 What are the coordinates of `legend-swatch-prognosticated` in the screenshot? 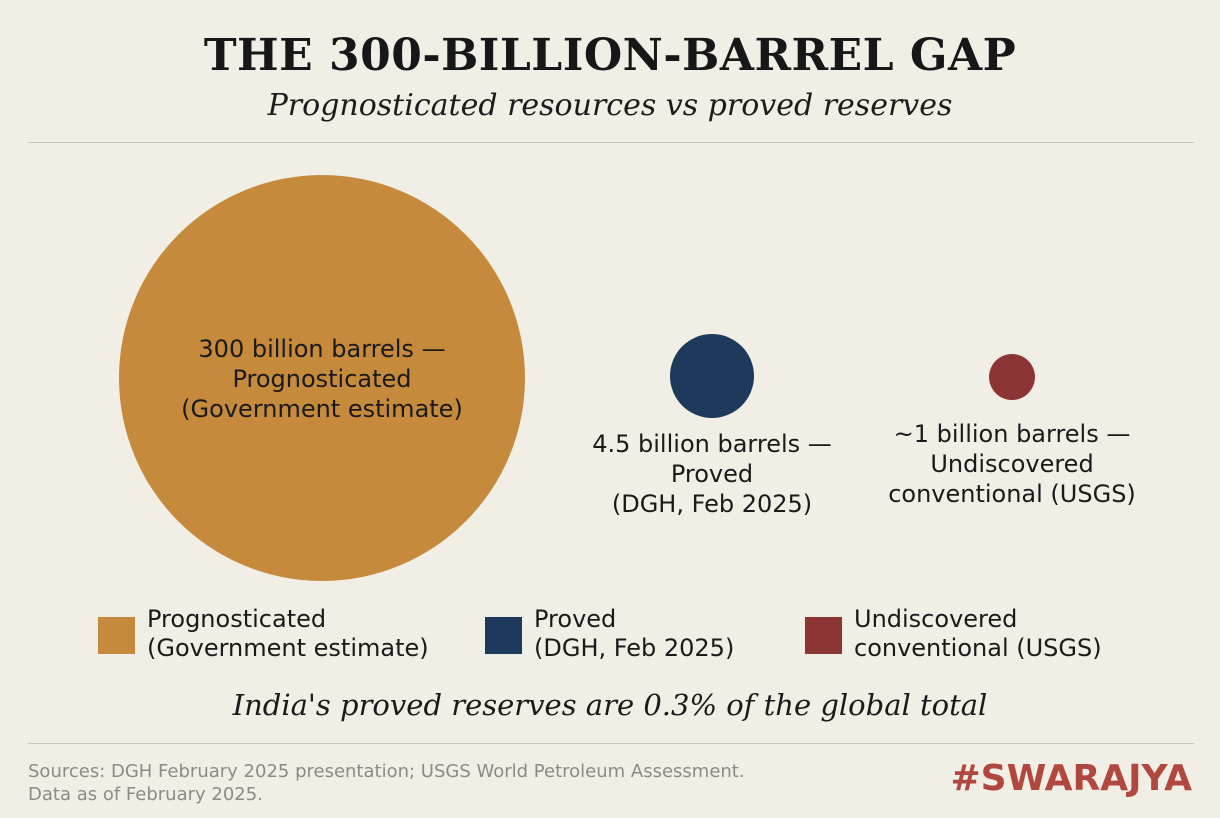 It's located at (116, 635).